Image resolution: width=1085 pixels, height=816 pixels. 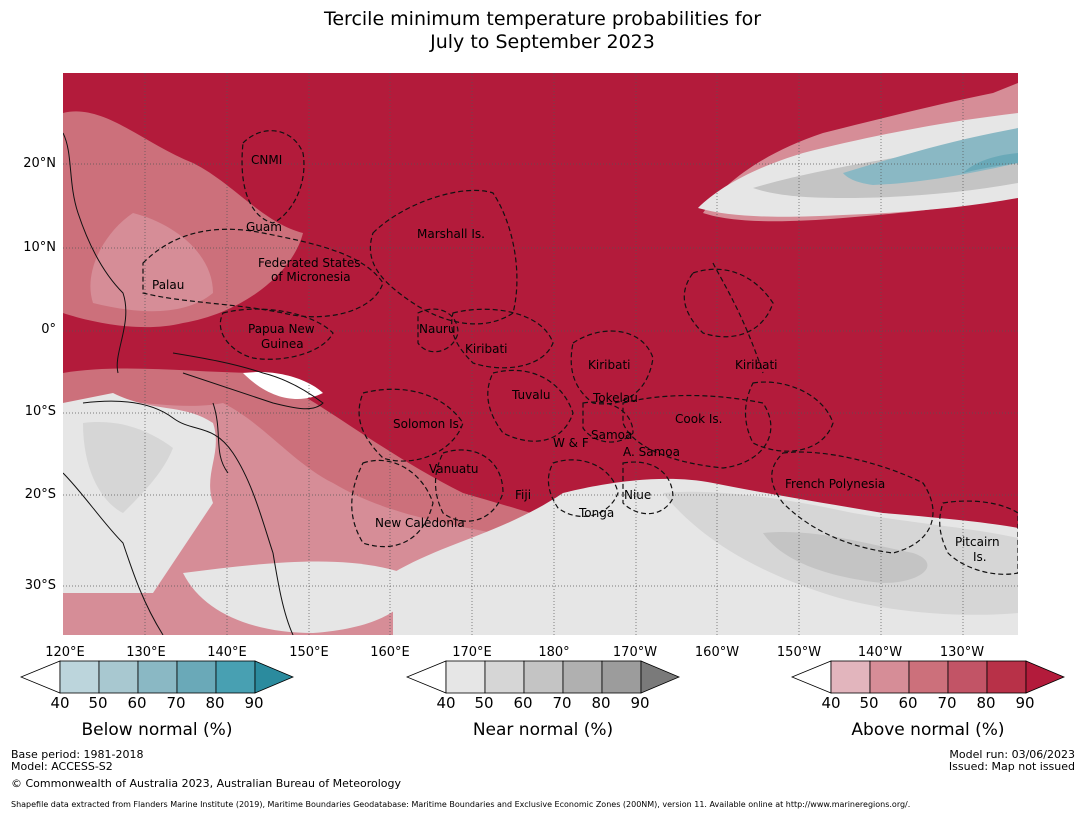 I want to click on label-fsm-line2: of Micronesia, so click(x=311, y=277).